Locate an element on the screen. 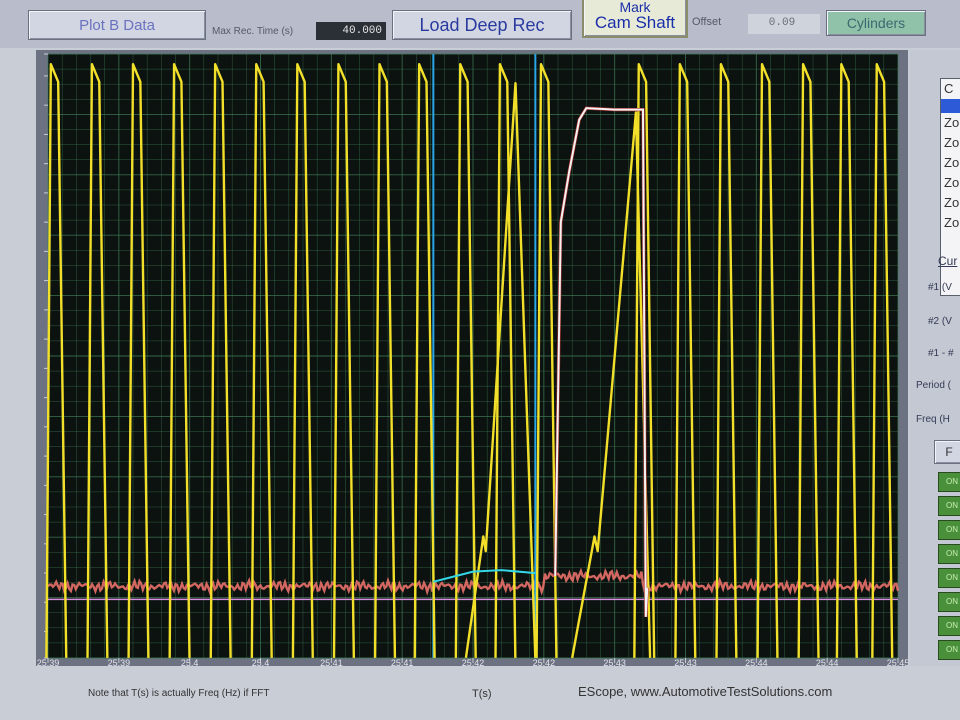 The width and height of the screenshot is (960, 720). mark-label: Mark is located at coordinates (635, 7).